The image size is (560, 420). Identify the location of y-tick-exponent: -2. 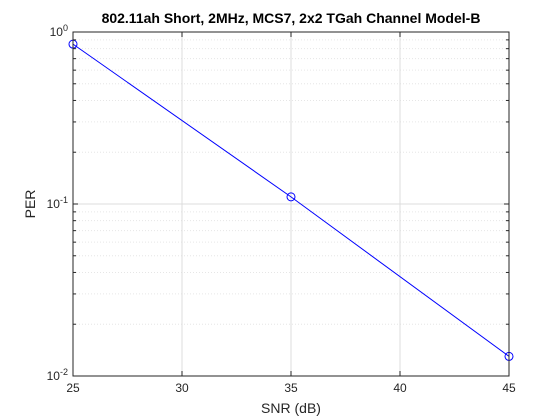
(64, 372).